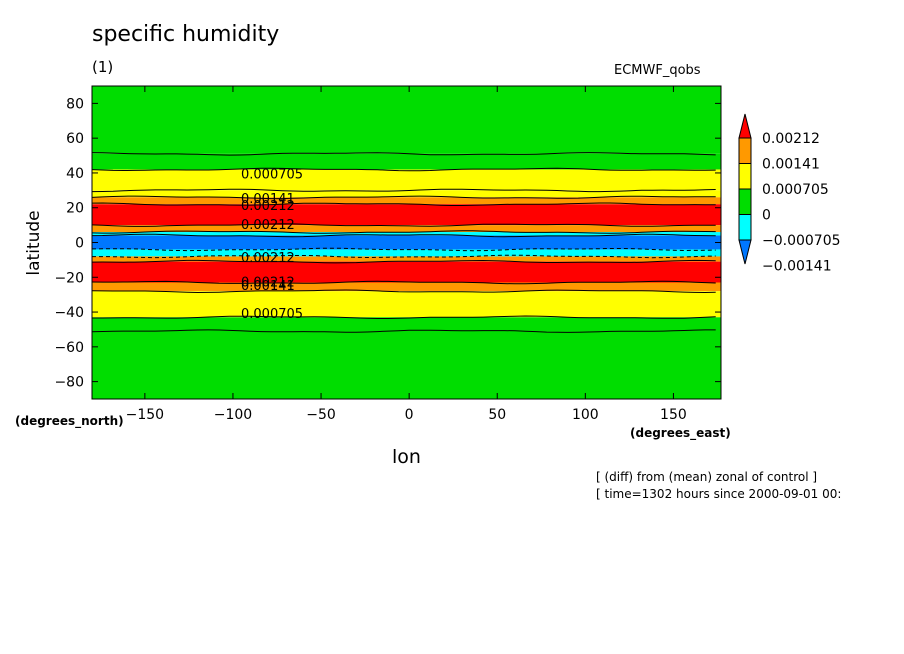  What do you see at coordinates (791, 139) in the screenshot?
I see `colorbar-label-0: 0.00212` at bounding box center [791, 139].